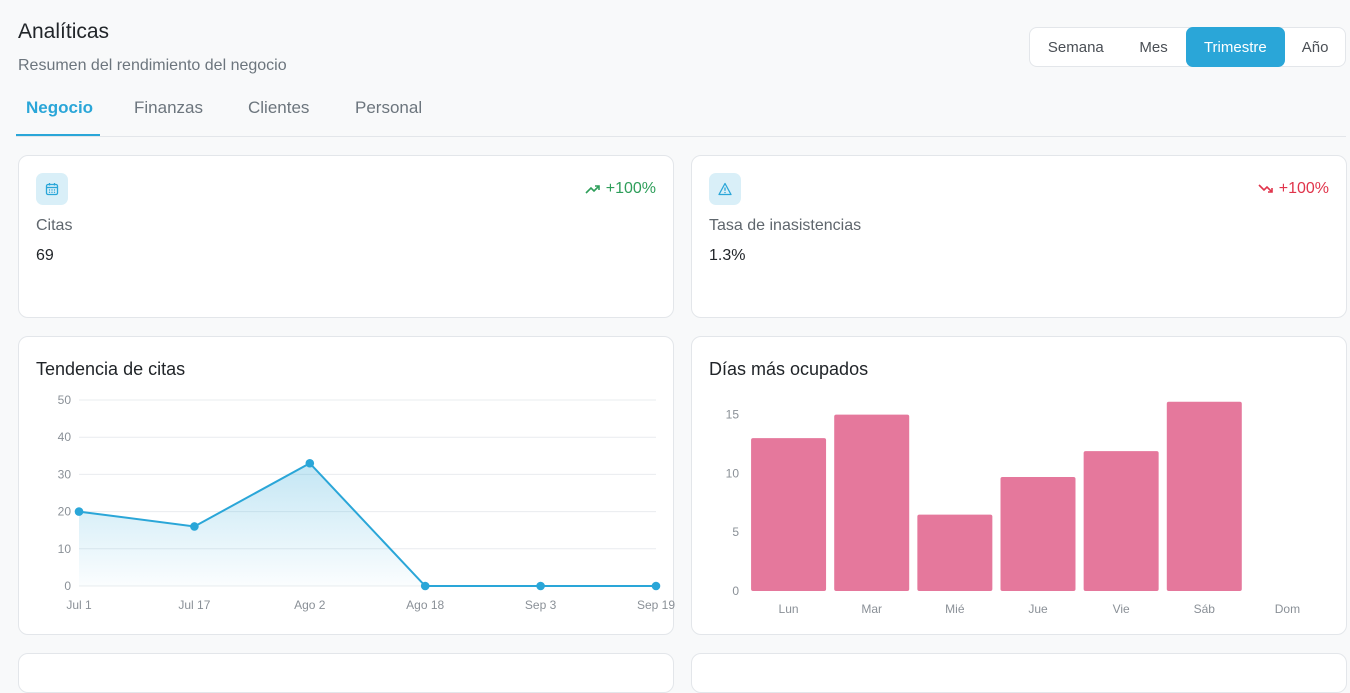  Describe the element at coordinates (346, 673) in the screenshot. I see `card-partial-left` at that location.